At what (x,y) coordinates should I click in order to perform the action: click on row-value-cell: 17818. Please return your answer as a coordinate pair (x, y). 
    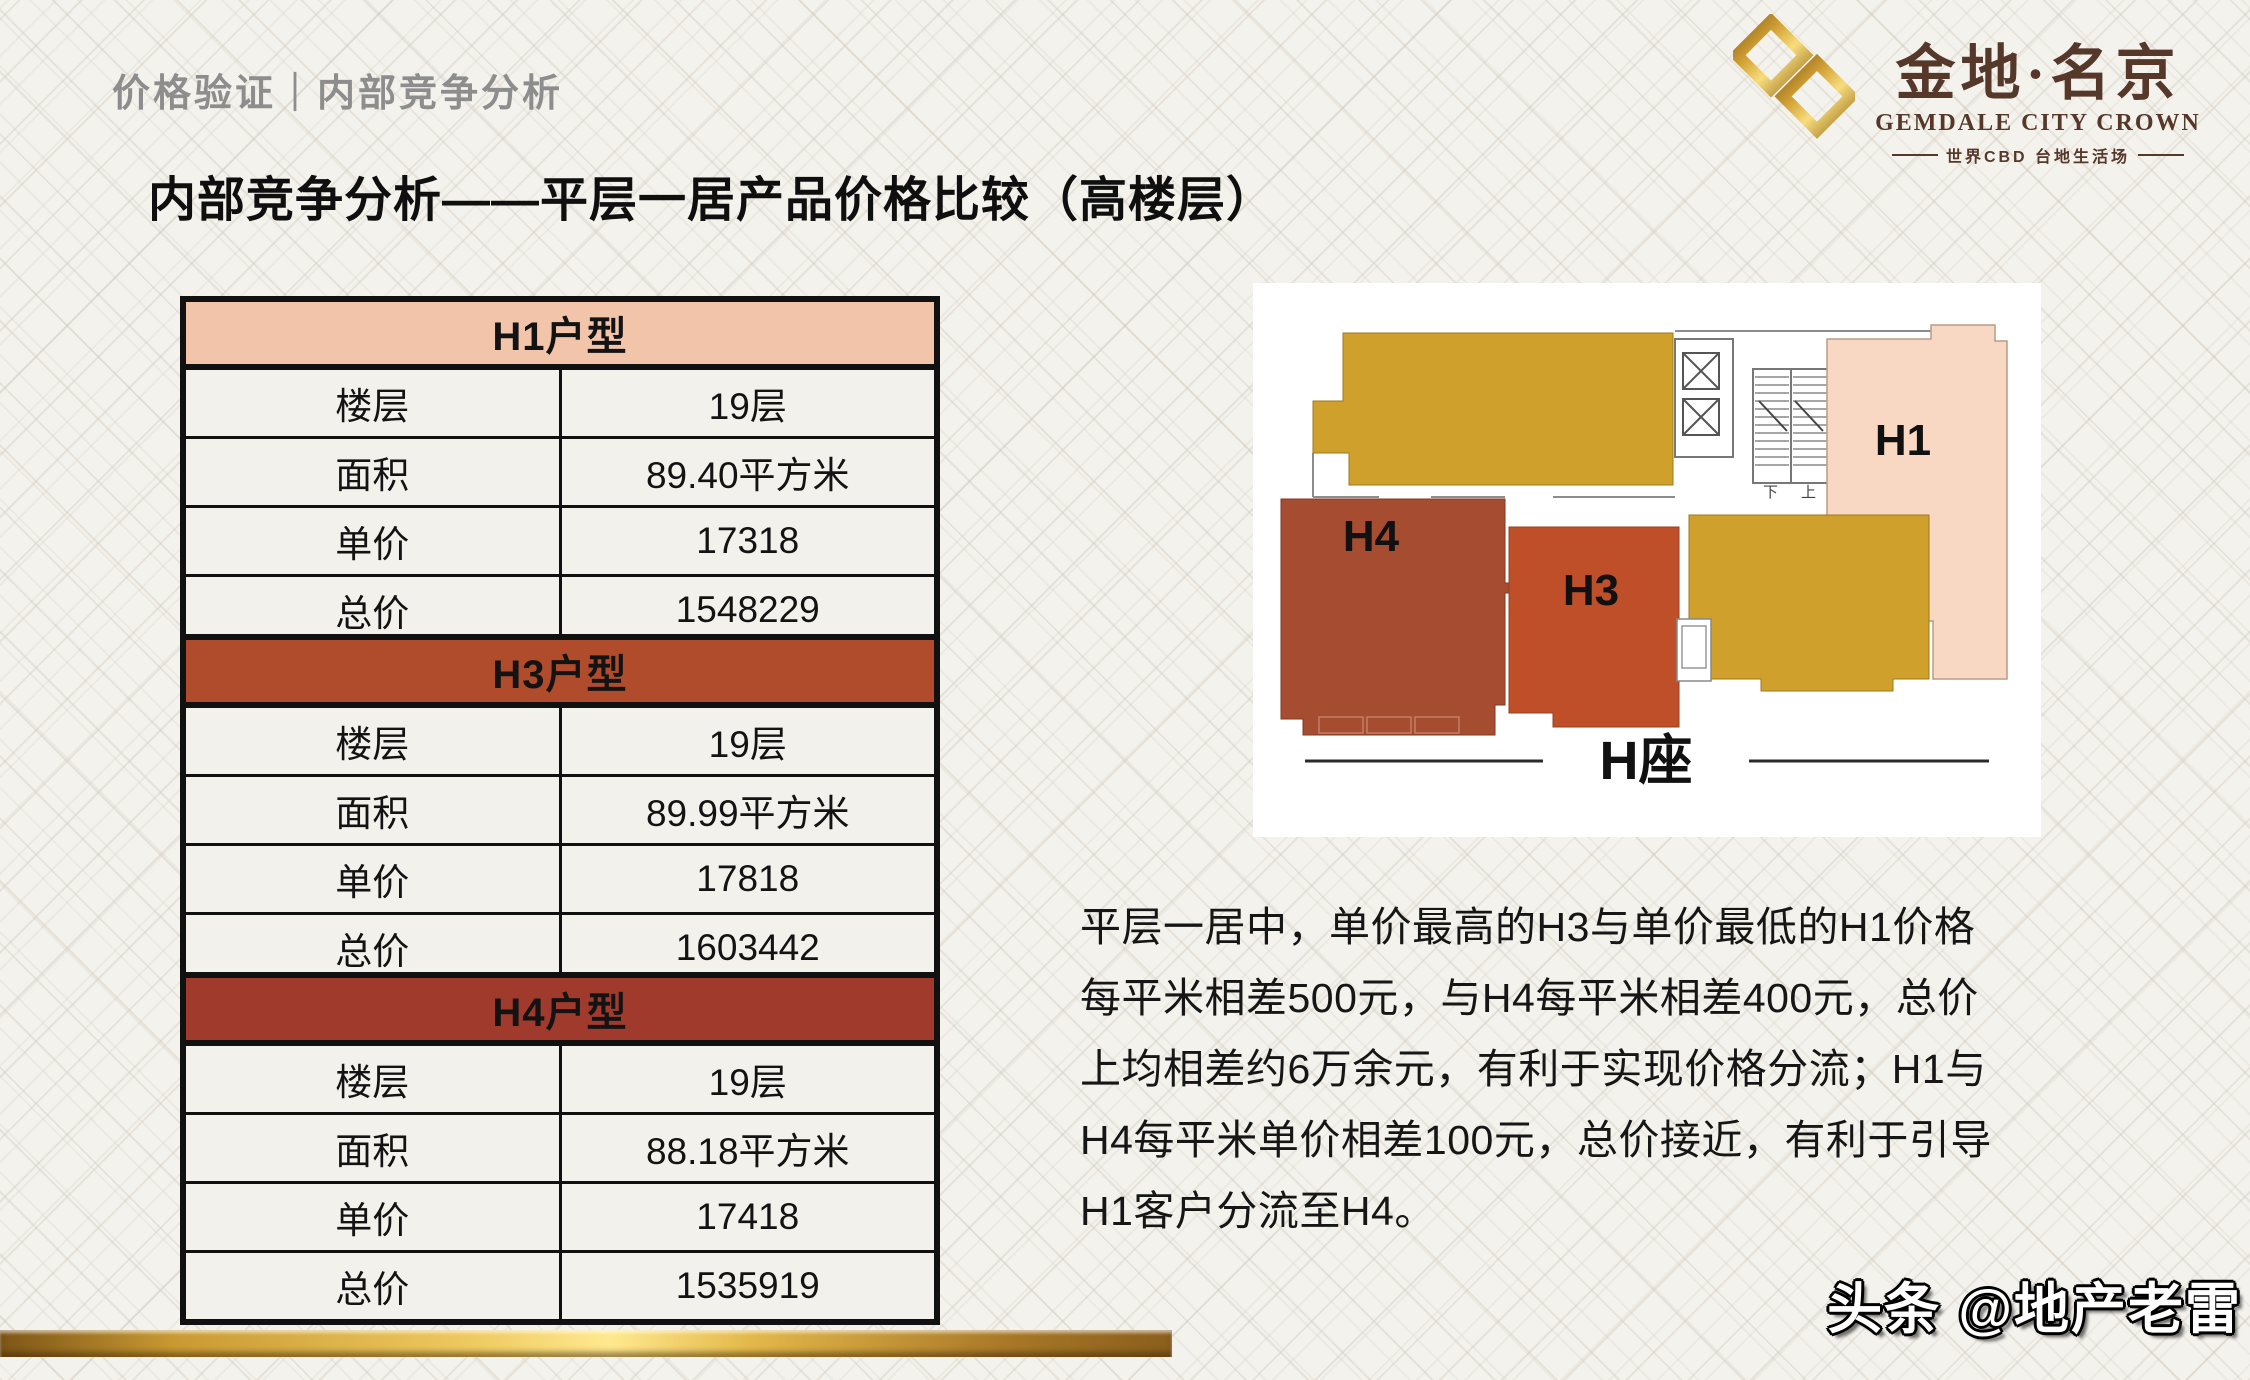
    Looking at the image, I should click on (748, 879).